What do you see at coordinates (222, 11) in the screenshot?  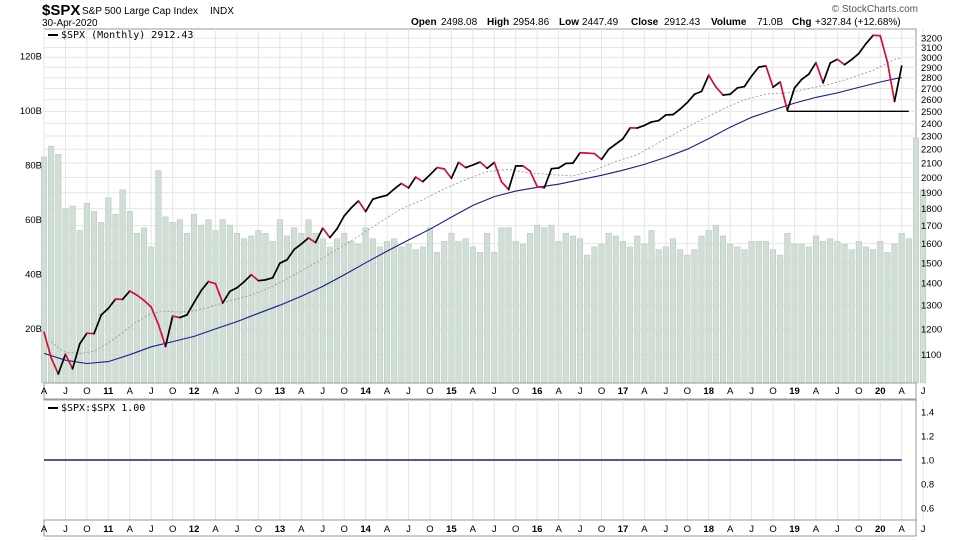 I see `exchange-label: INDX` at bounding box center [222, 11].